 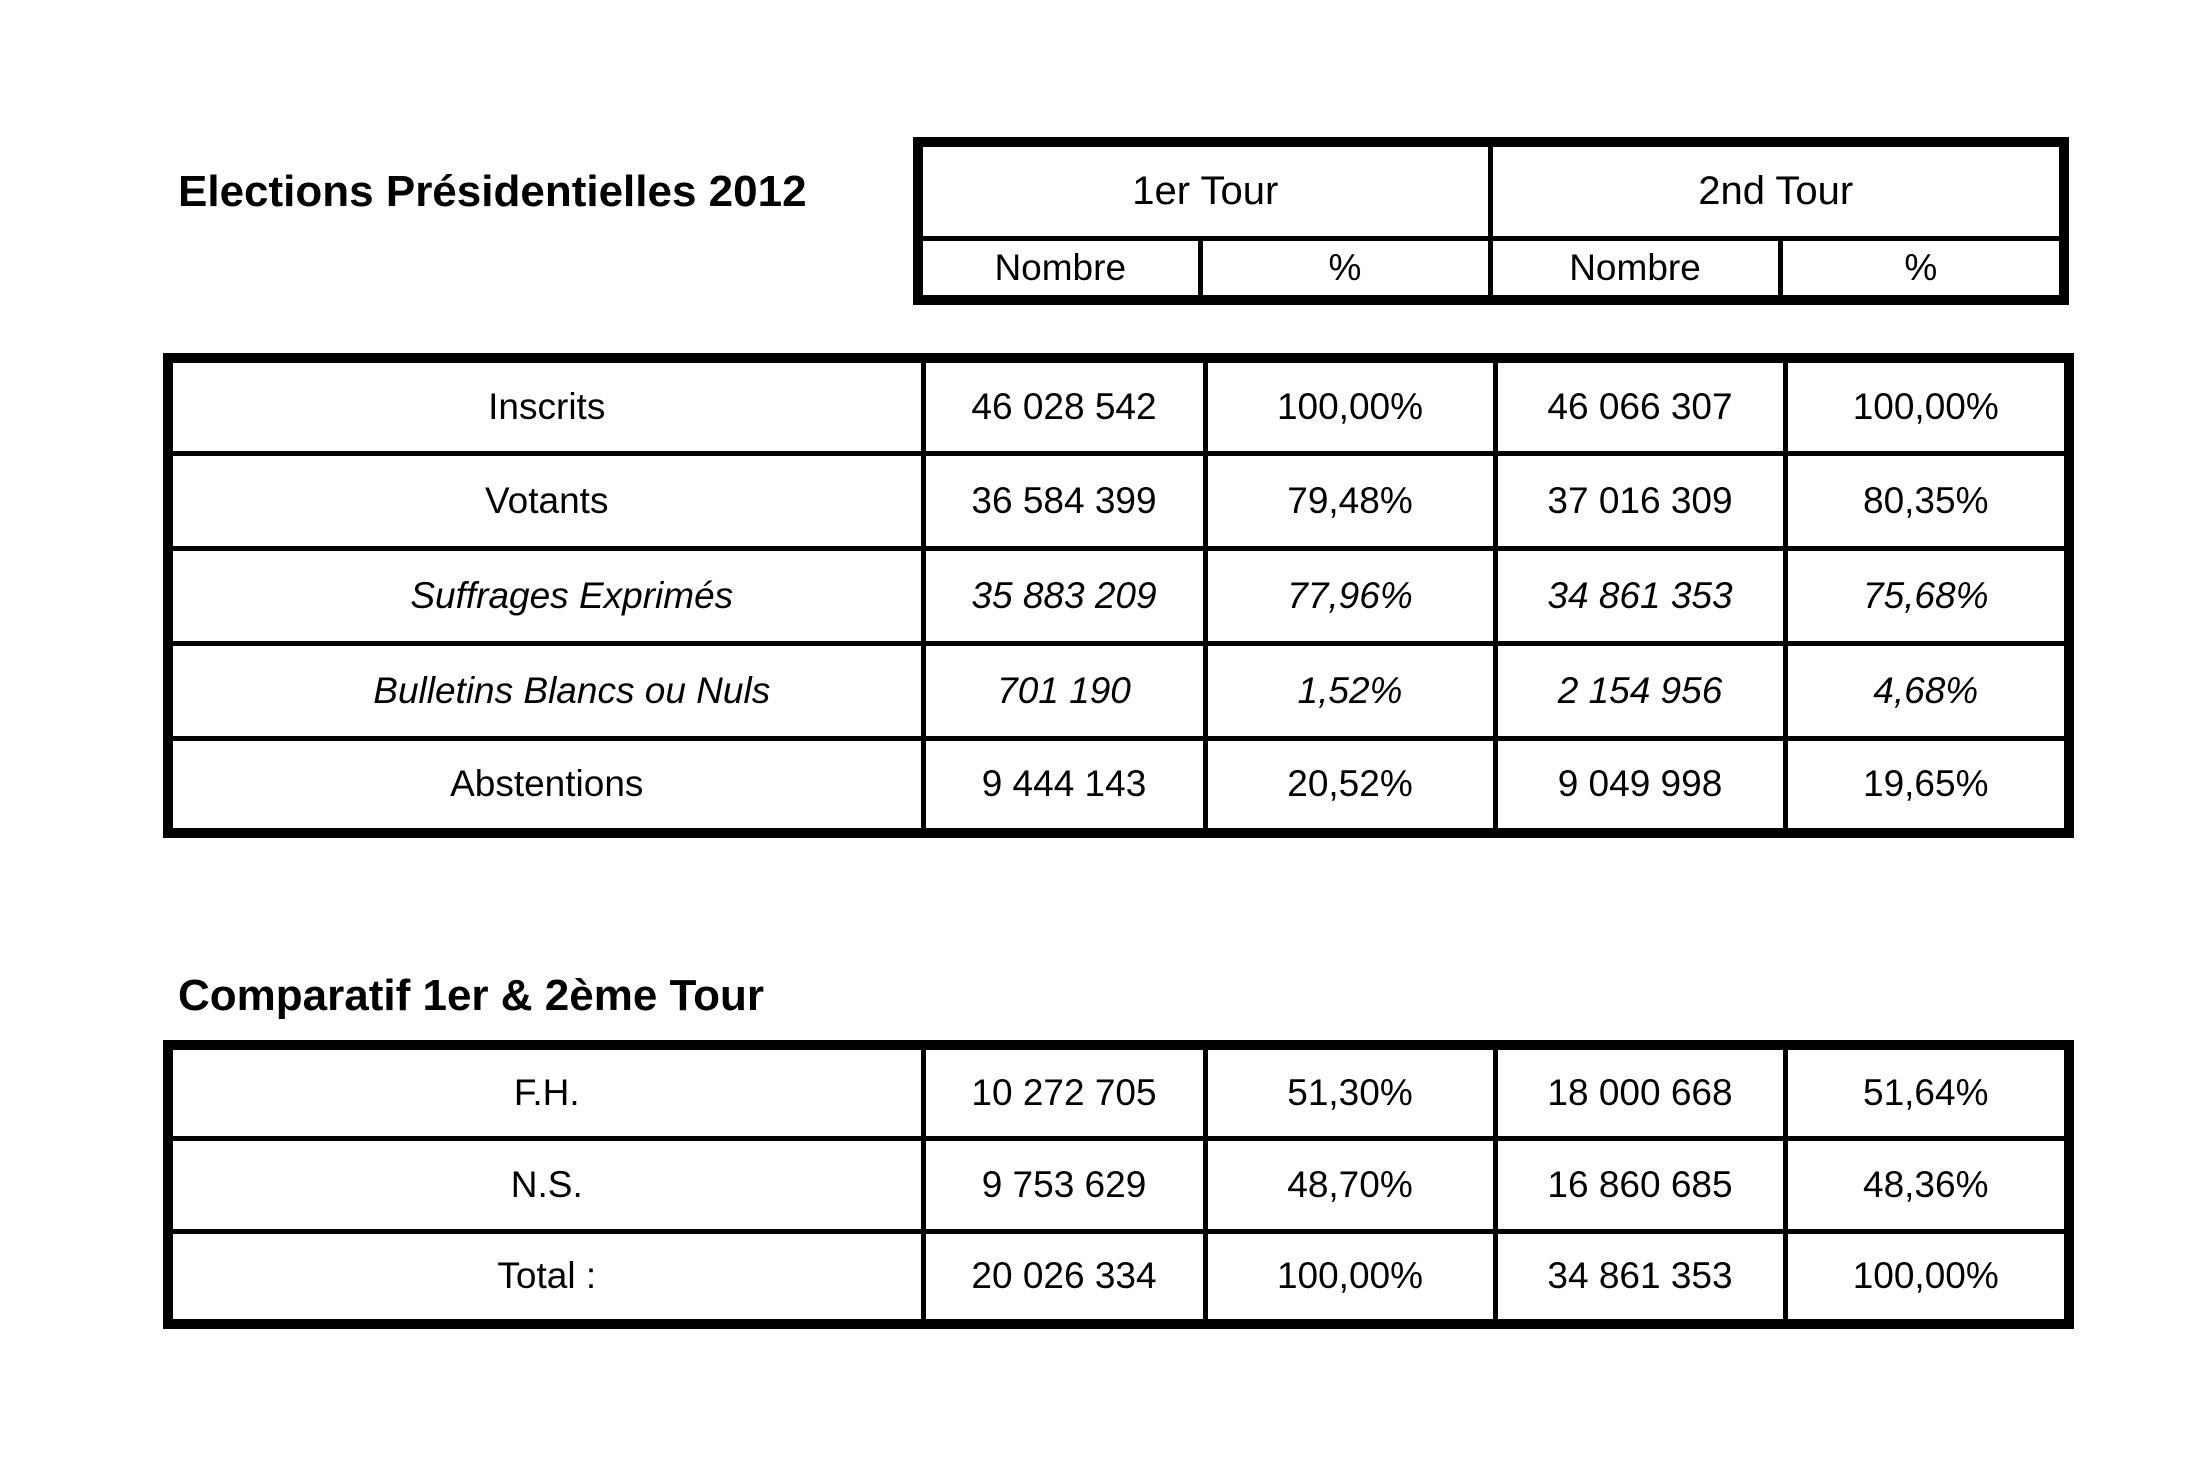 What do you see at coordinates (545, 1091) in the screenshot?
I see `row-label: F.H.` at bounding box center [545, 1091].